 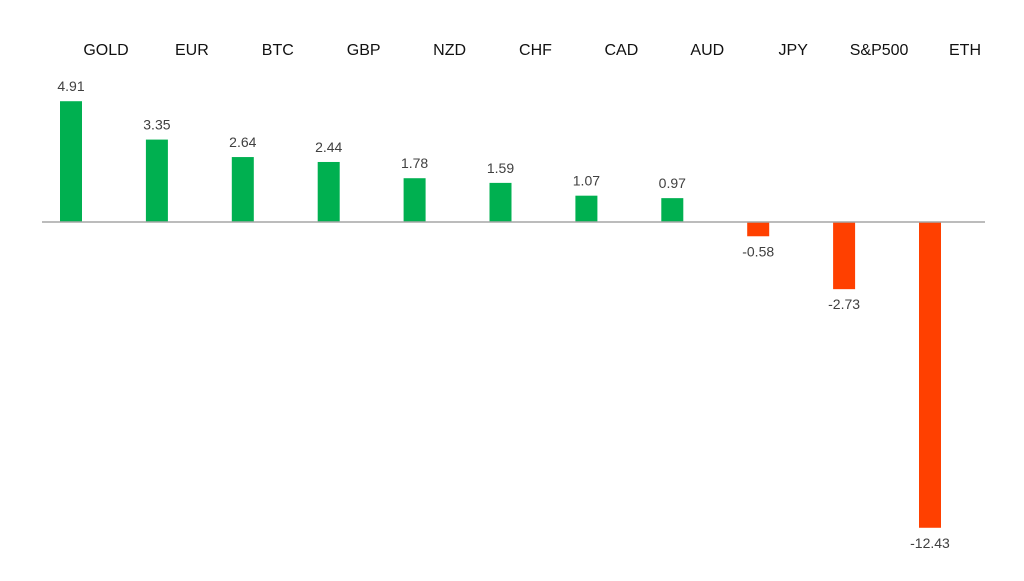 I want to click on bar-gold, so click(x=71, y=161).